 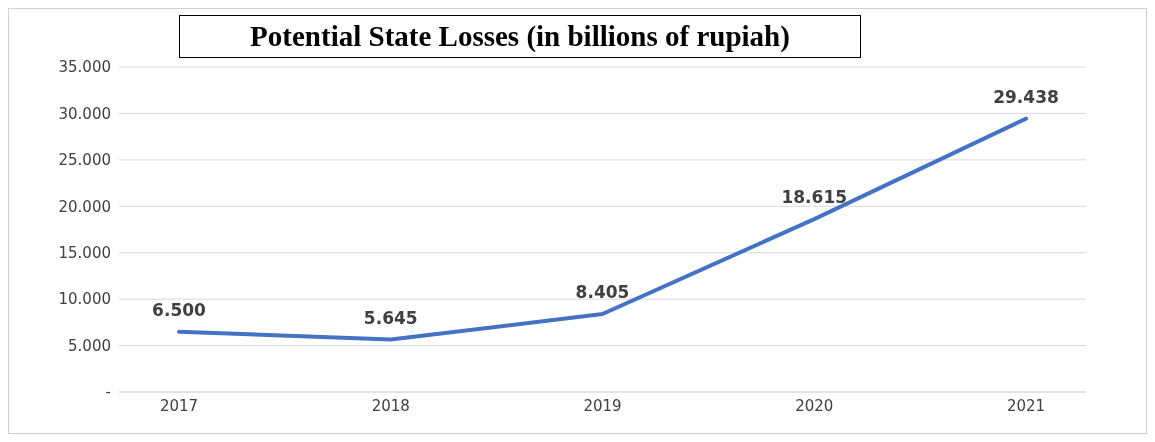 What do you see at coordinates (108, 392) in the screenshot?
I see `y-tick-label: -` at bounding box center [108, 392].